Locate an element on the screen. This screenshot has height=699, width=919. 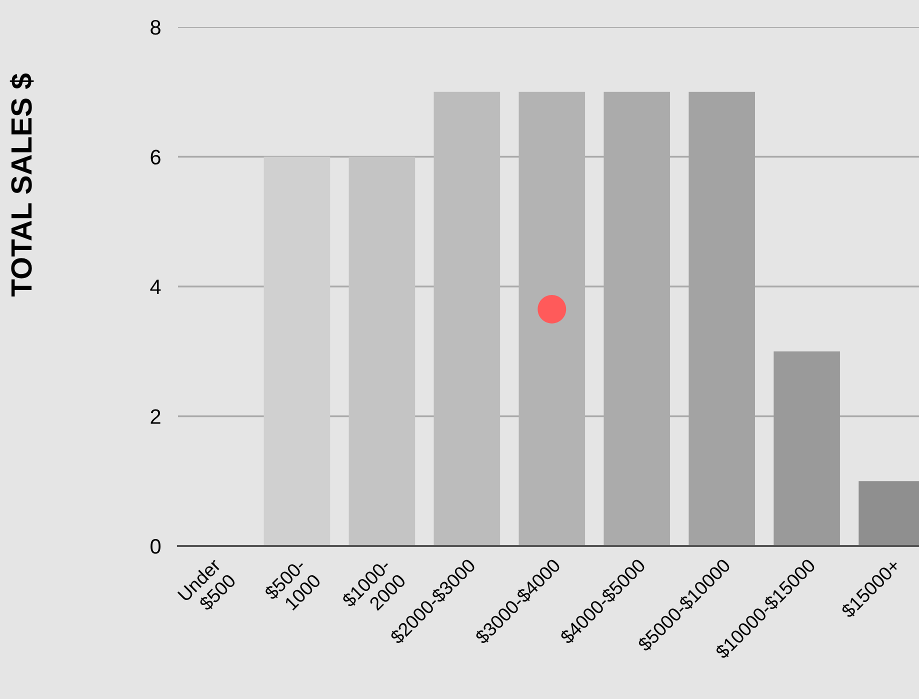
y-tick-label: 4 is located at coordinates (155, 287).